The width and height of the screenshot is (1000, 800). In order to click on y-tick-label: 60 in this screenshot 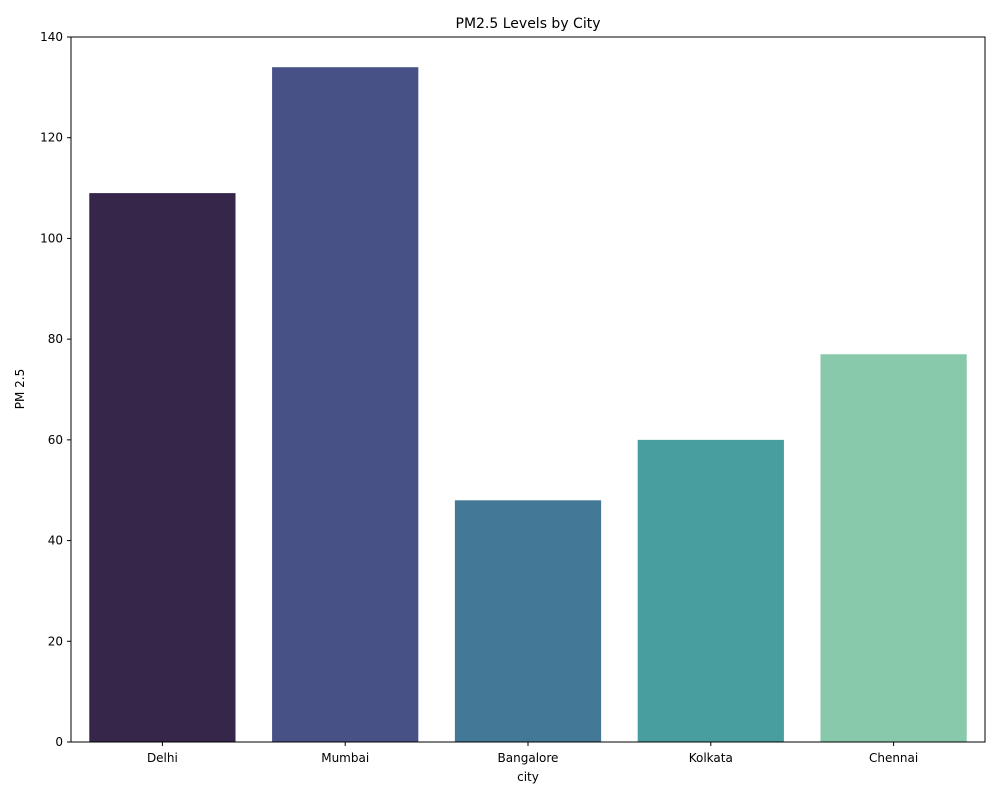, I will do `click(55, 440)`.